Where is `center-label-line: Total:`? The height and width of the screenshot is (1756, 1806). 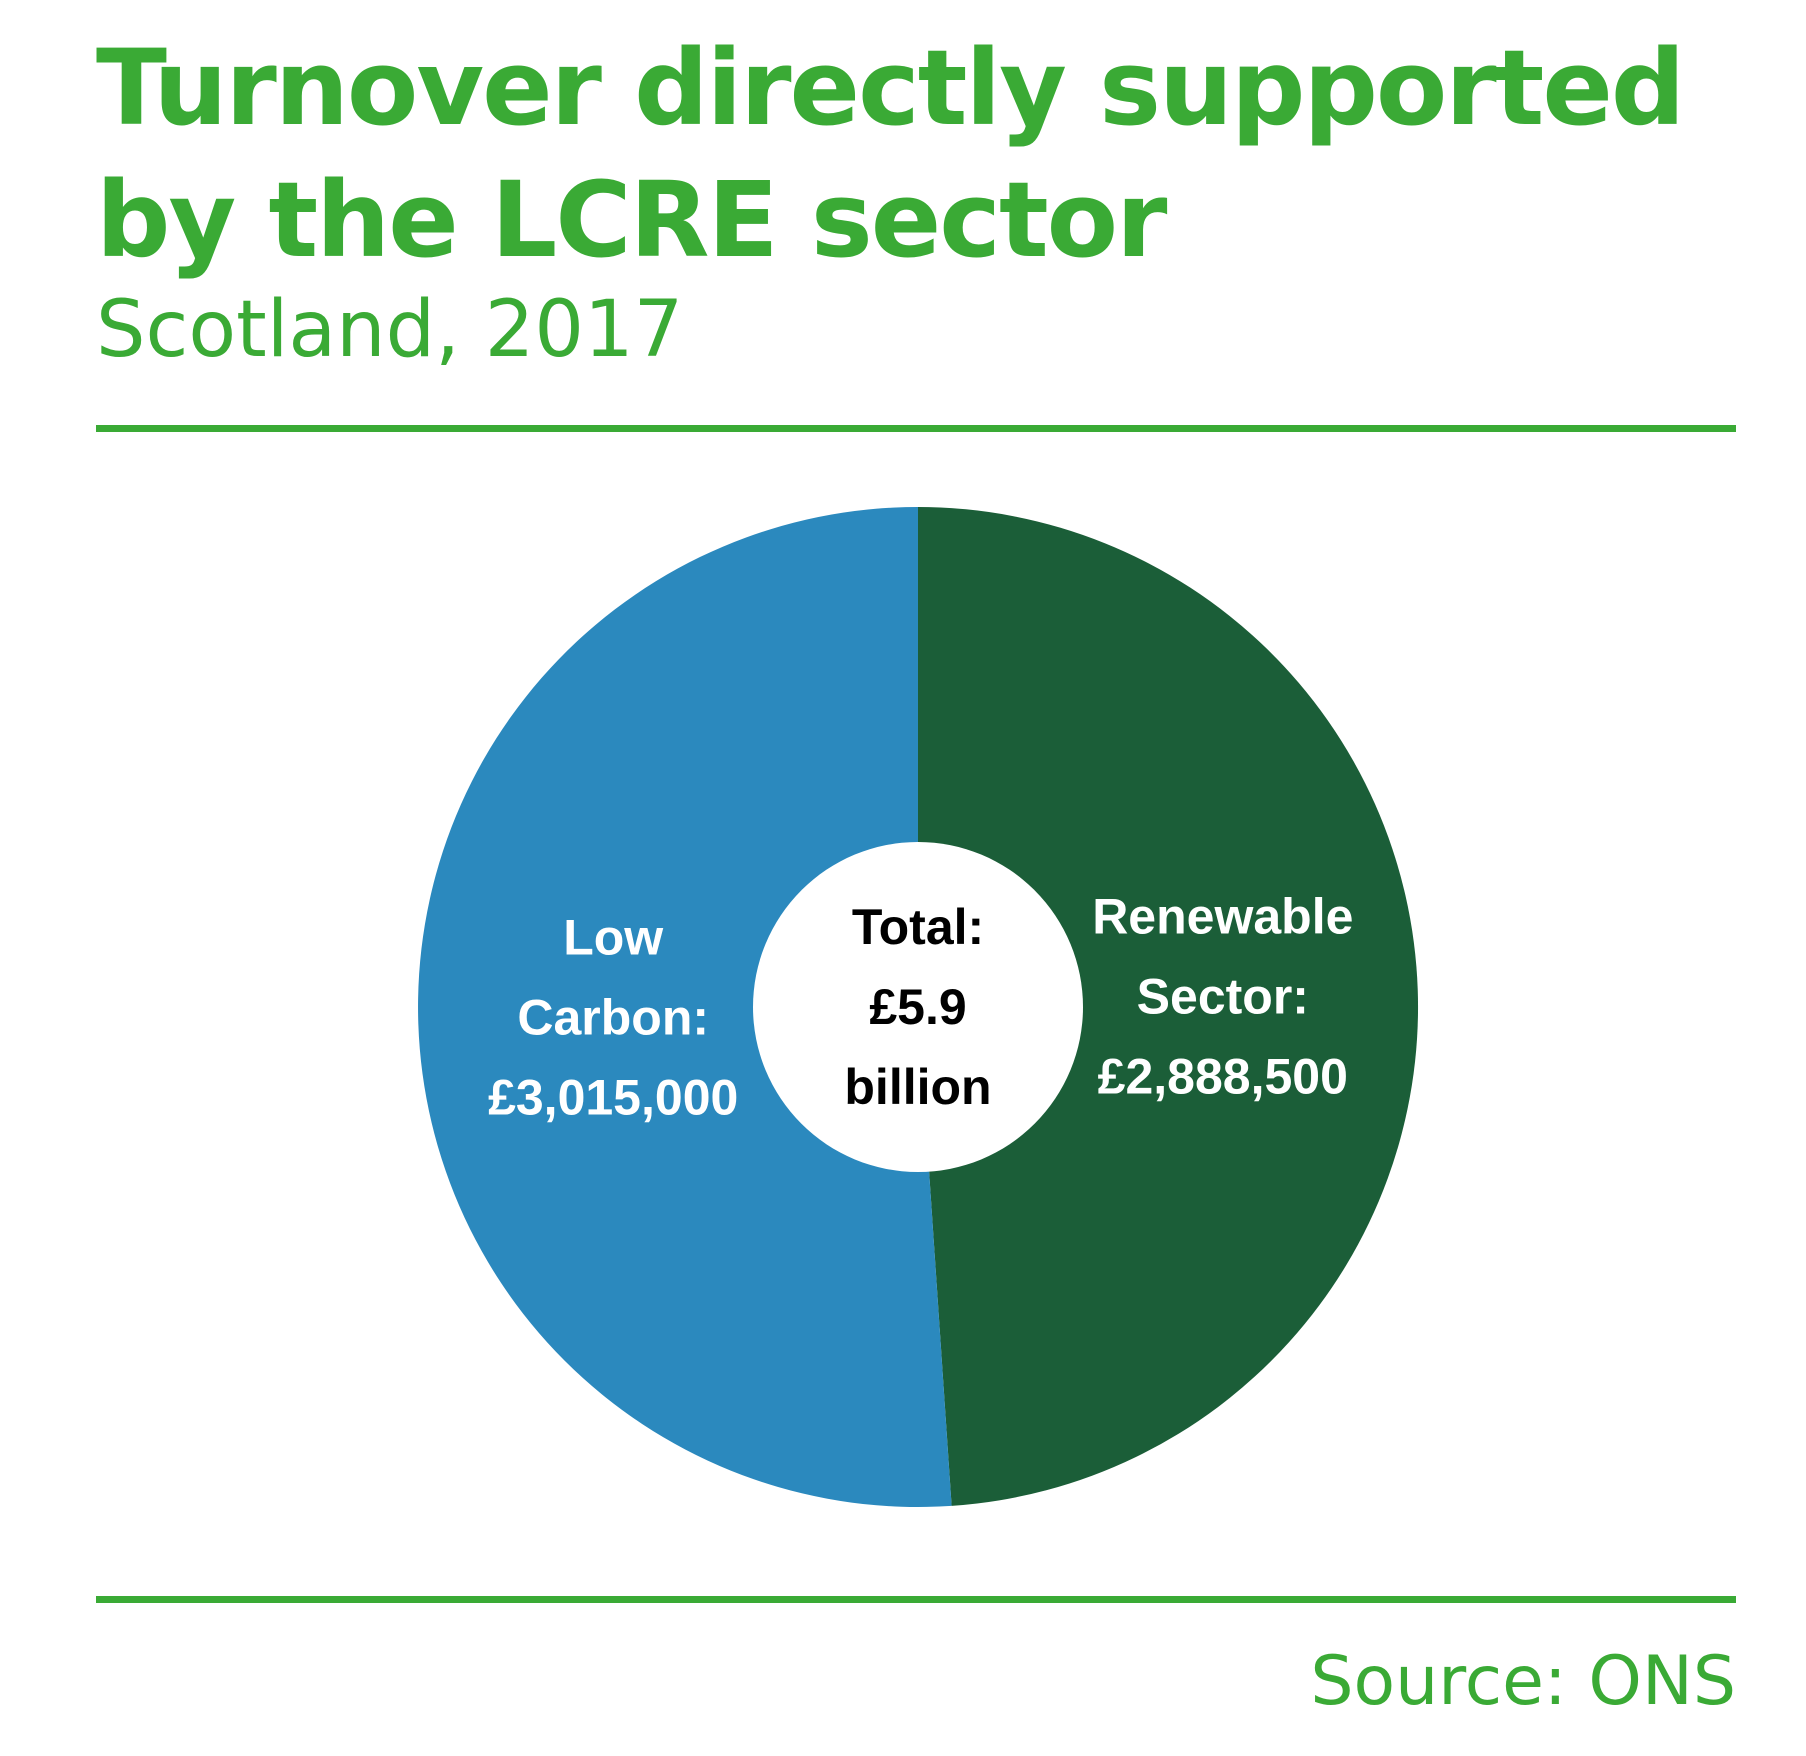 center-label-line: Total: is located at coordinates (918, 927).